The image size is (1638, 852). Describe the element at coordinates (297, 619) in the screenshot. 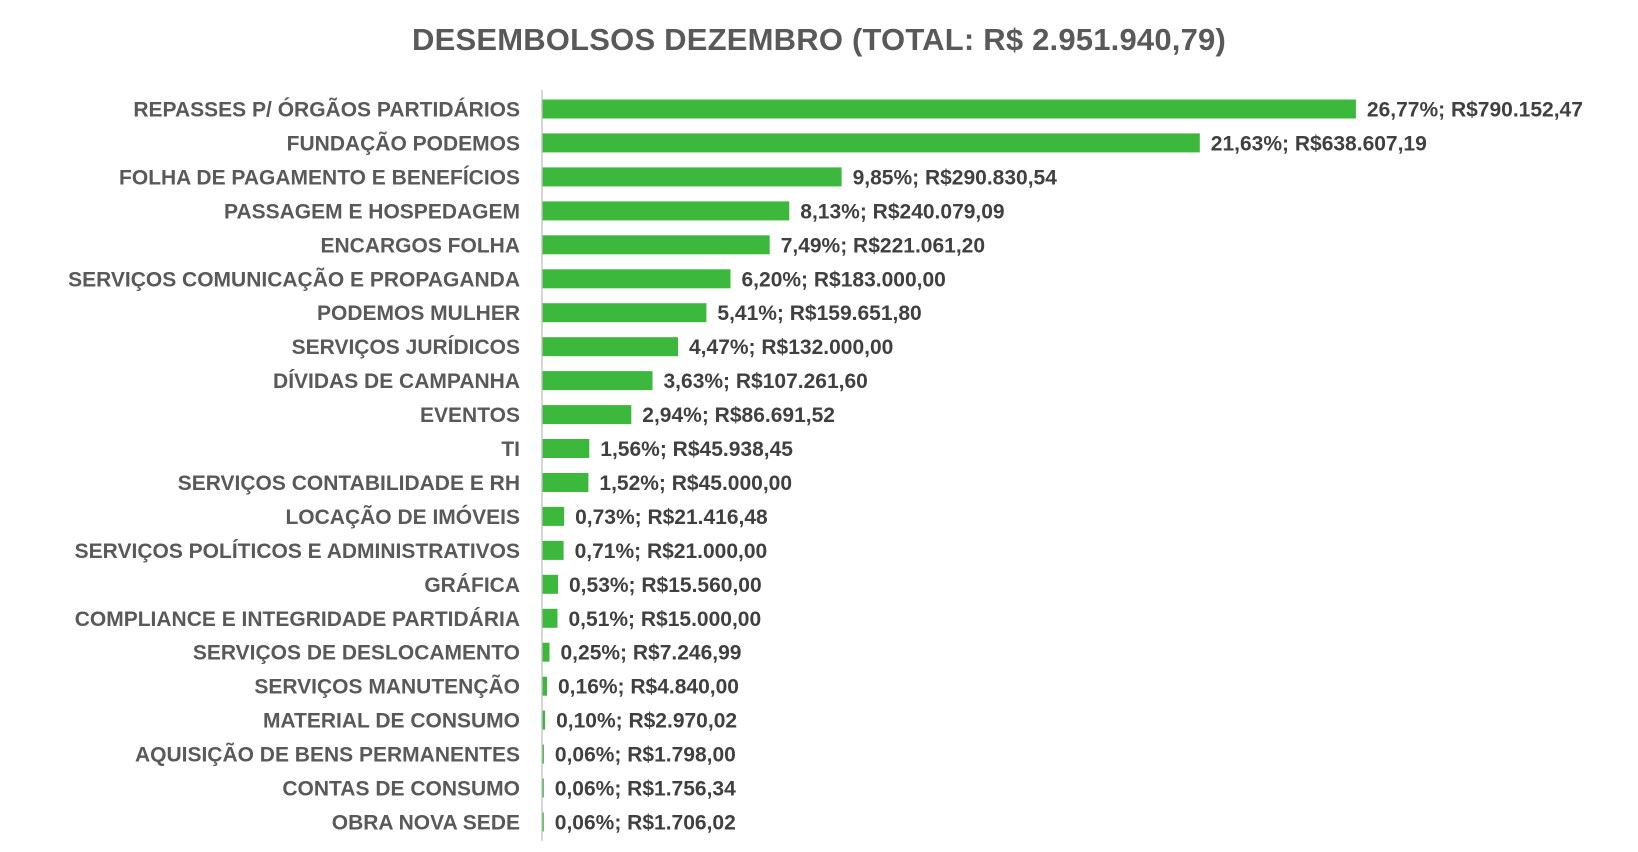

I see `category-label: COMPLIANCE E INTEGRIDADE PARTIDÁRIA` at that location.